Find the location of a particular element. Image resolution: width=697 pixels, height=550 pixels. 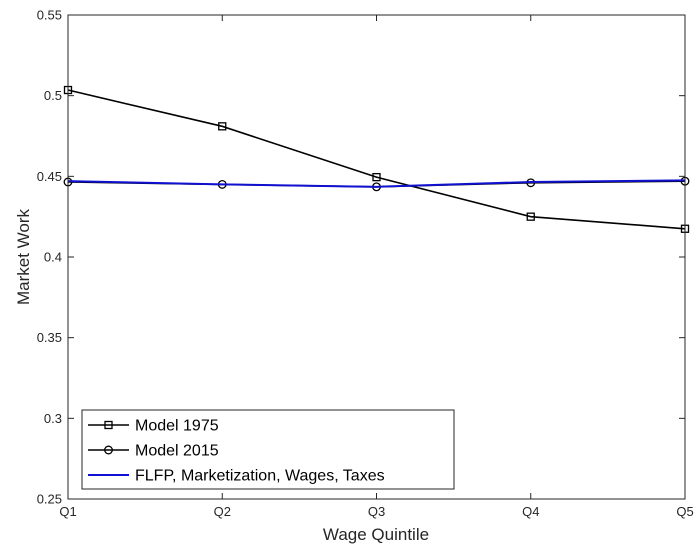

legend-box is located at coordinates (268, 449).